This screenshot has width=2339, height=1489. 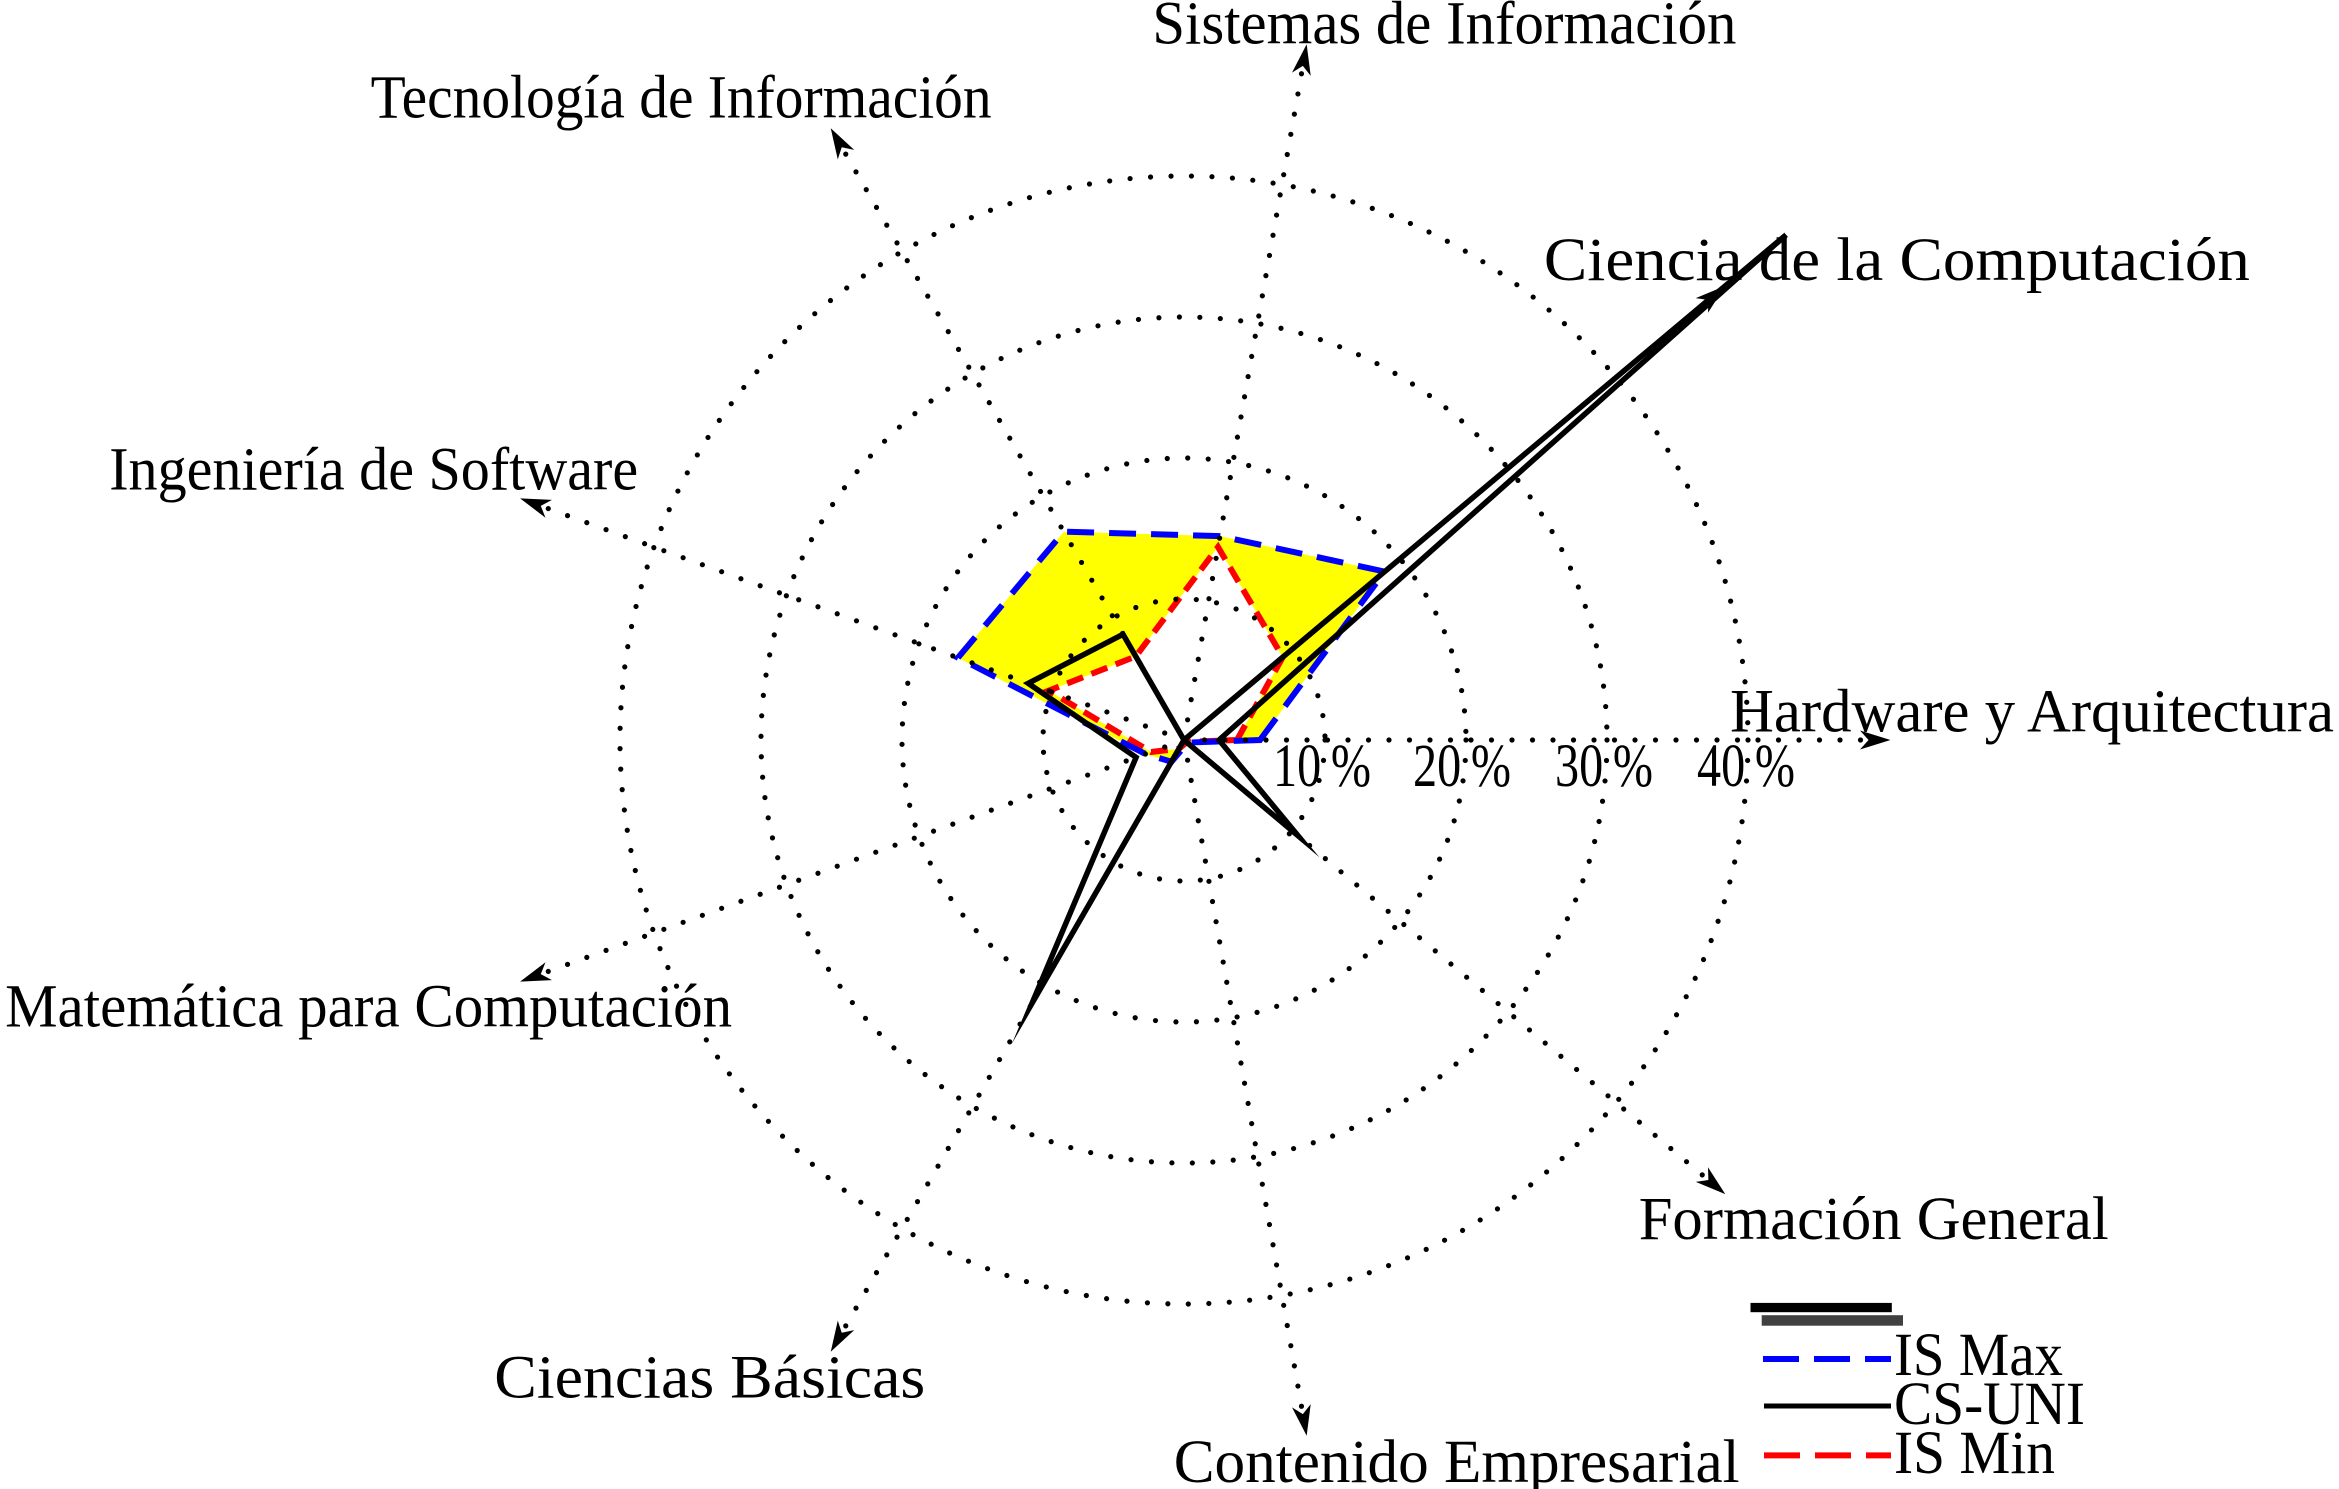 I want to click on svg-text: Sistemas de Información, so click(x=1444, y=28).